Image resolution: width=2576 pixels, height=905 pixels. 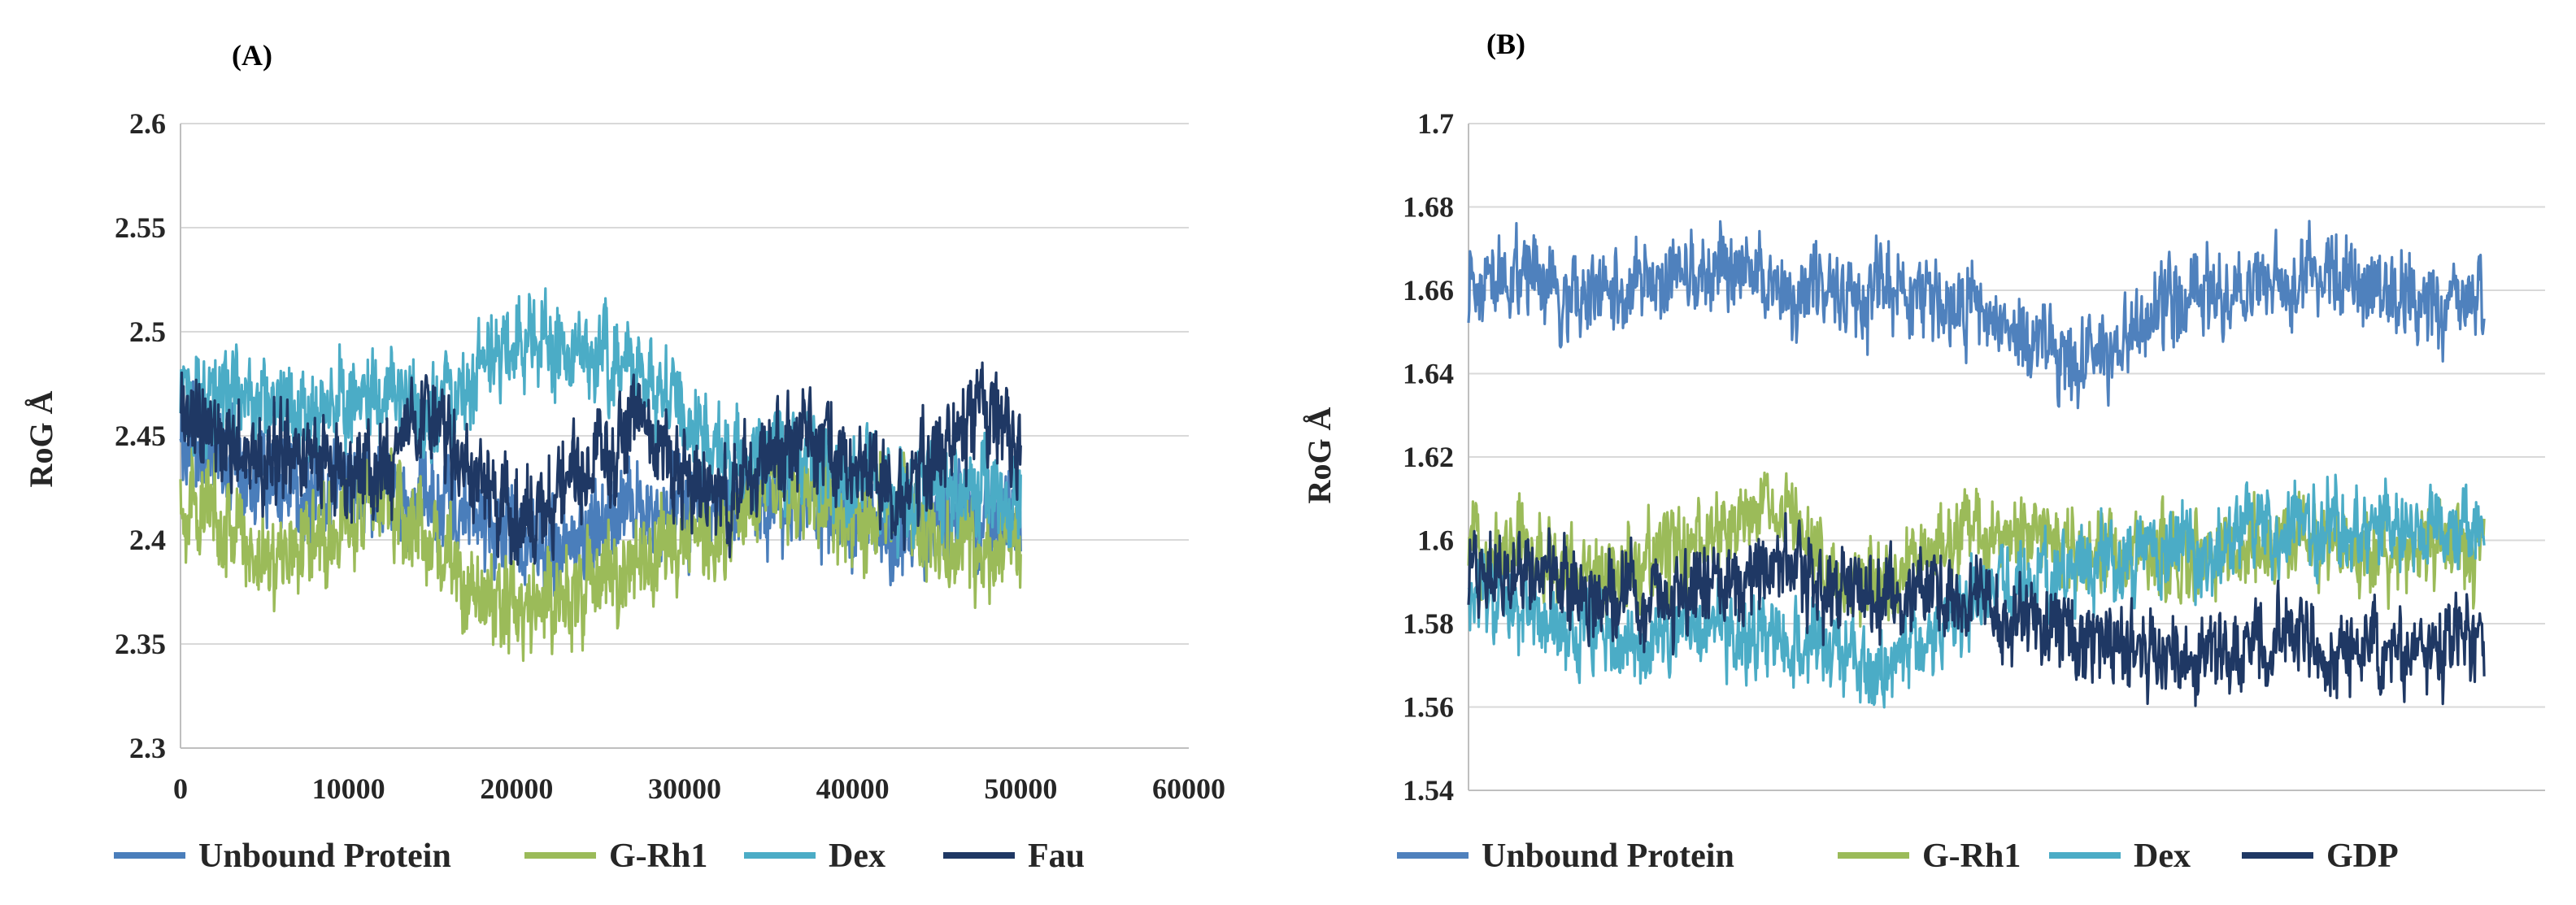 What do you see at coordinates (1056, 856) in the screenshot?
I see `legend-label: Fau` at bounding box center [1056, 856].